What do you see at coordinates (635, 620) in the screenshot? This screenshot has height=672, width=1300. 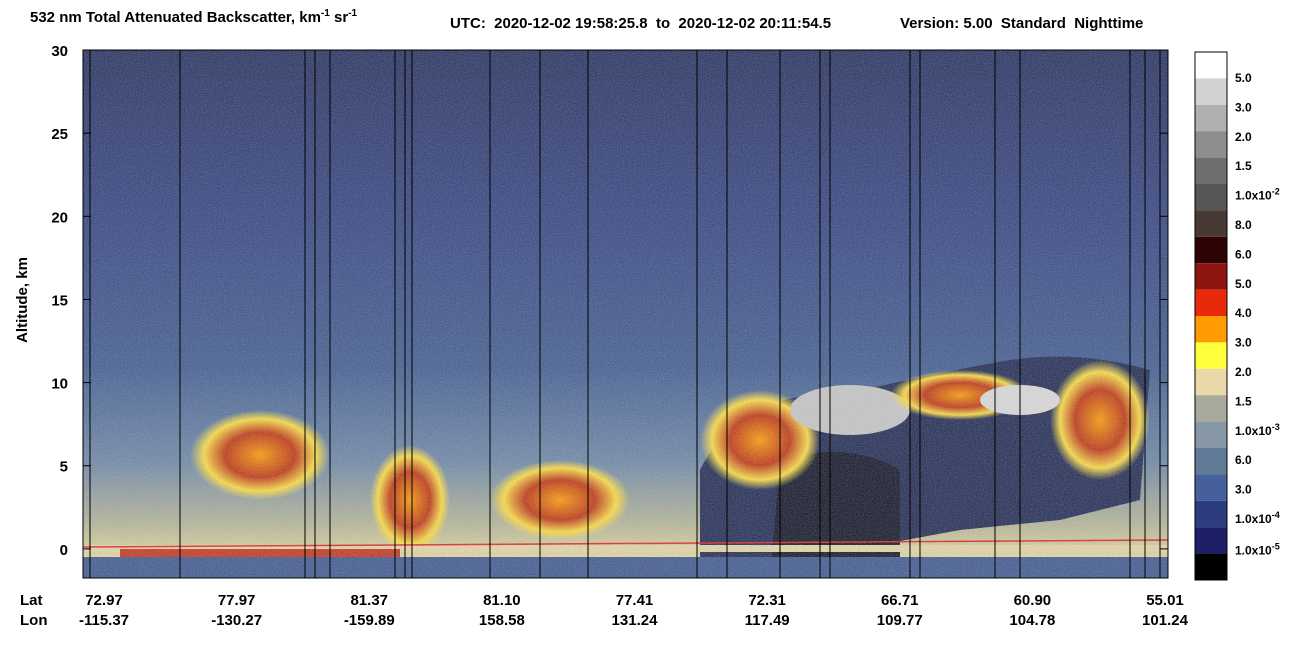 I see `lon-value: 131.24` at bounding box center [635, 620].